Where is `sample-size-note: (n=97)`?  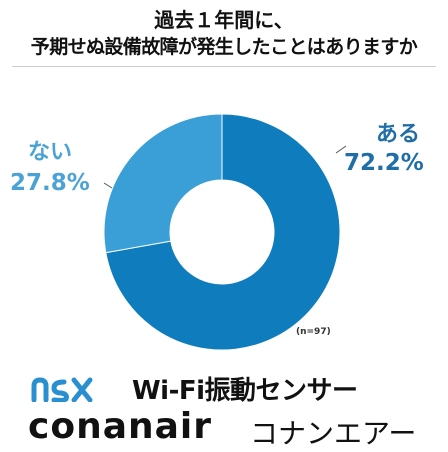
sample-size-note: (n=97) is located at coordinates (313, 332).